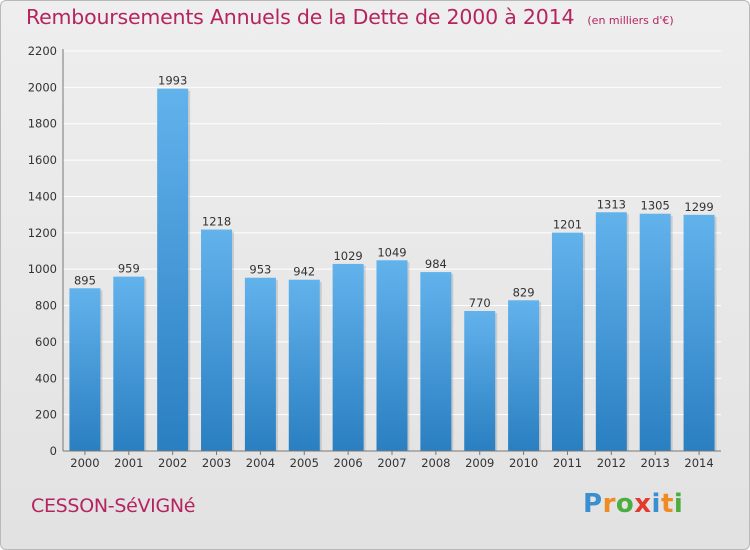 This screenshot has height=550, width=750. Describe the element at coordinates (593, 504) in the screenshot. I see `logo-letter: P` at that location.